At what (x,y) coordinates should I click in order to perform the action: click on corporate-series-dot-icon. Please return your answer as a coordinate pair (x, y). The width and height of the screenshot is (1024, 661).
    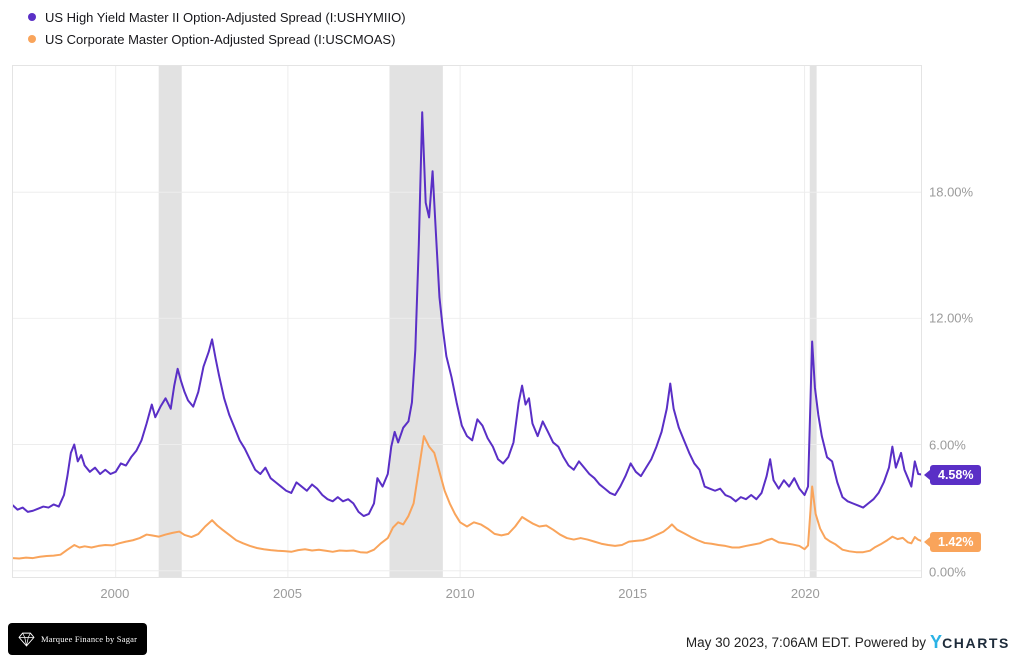
    Looking at the image, I should click on (32, 39).